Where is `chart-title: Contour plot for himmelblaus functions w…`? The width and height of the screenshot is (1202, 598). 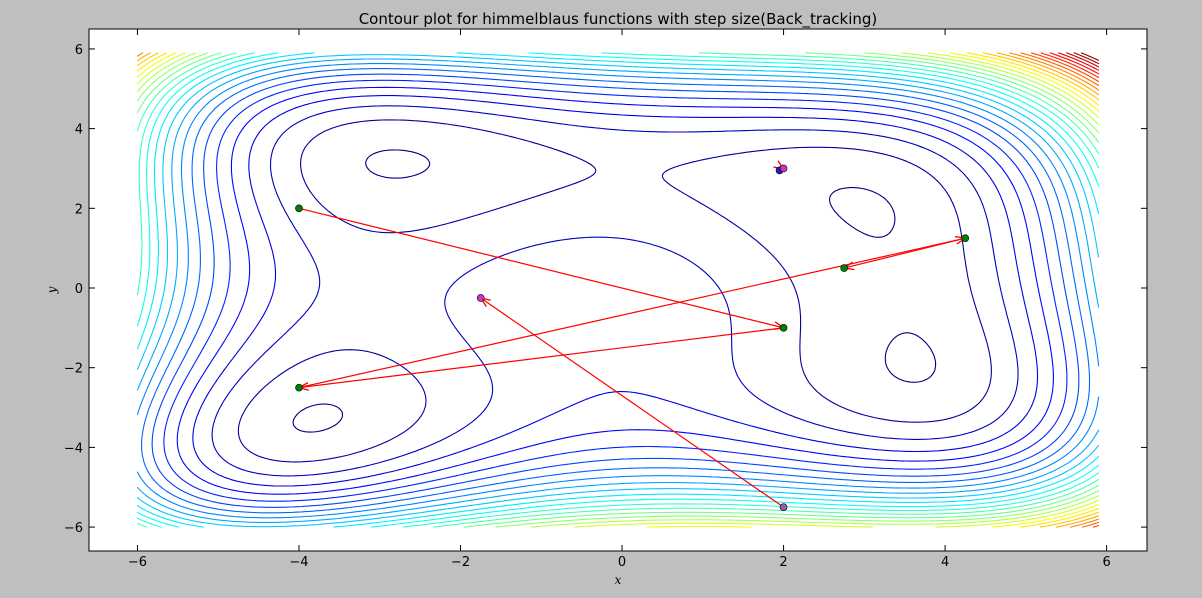 chart-title: Contour plot for himmelblaus functions w… is located at coordinates (618, 19).